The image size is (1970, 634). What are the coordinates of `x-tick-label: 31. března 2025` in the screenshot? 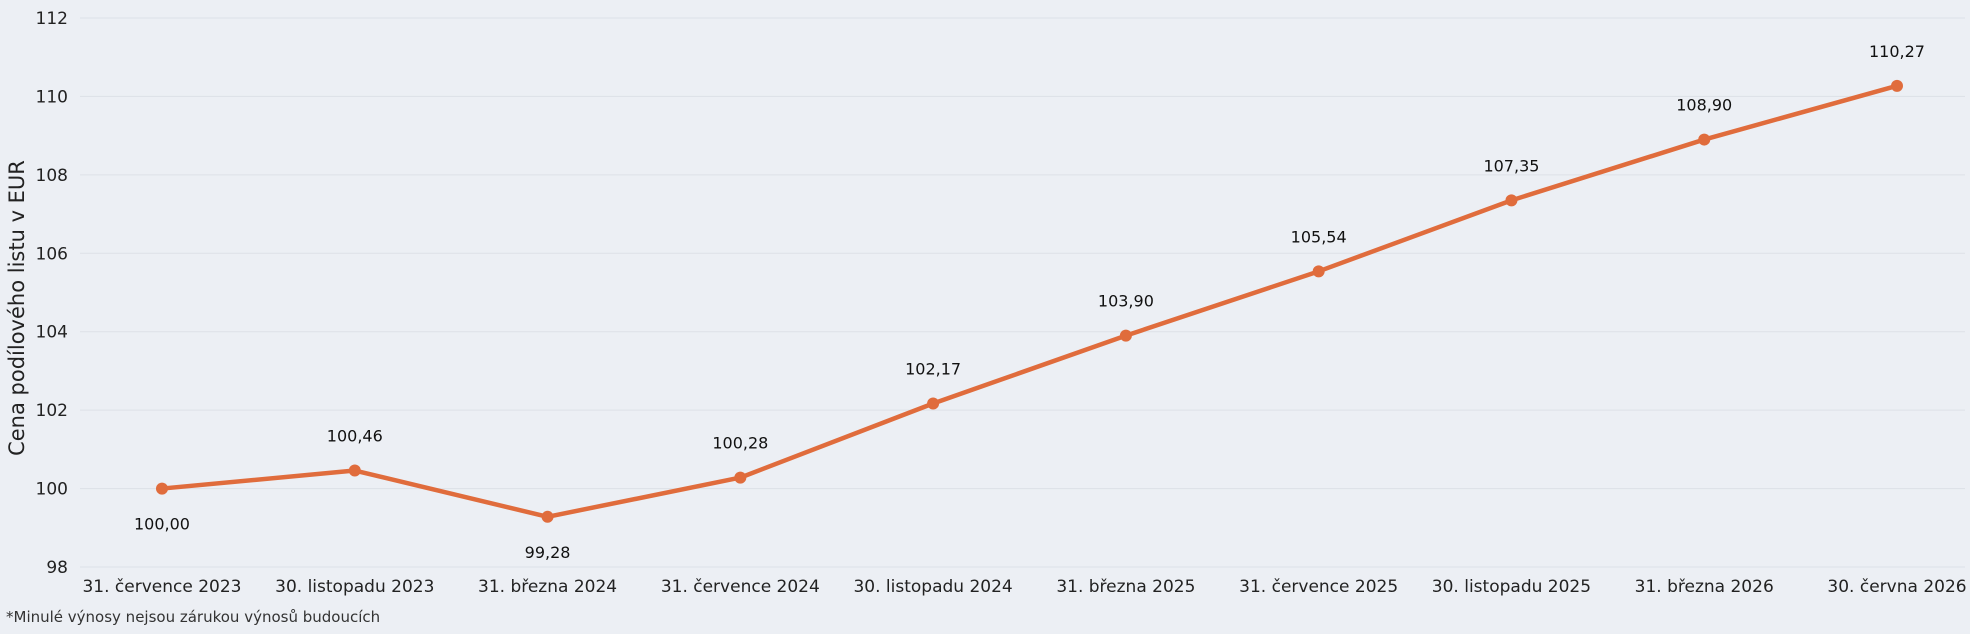 It's located at (1125, 587).